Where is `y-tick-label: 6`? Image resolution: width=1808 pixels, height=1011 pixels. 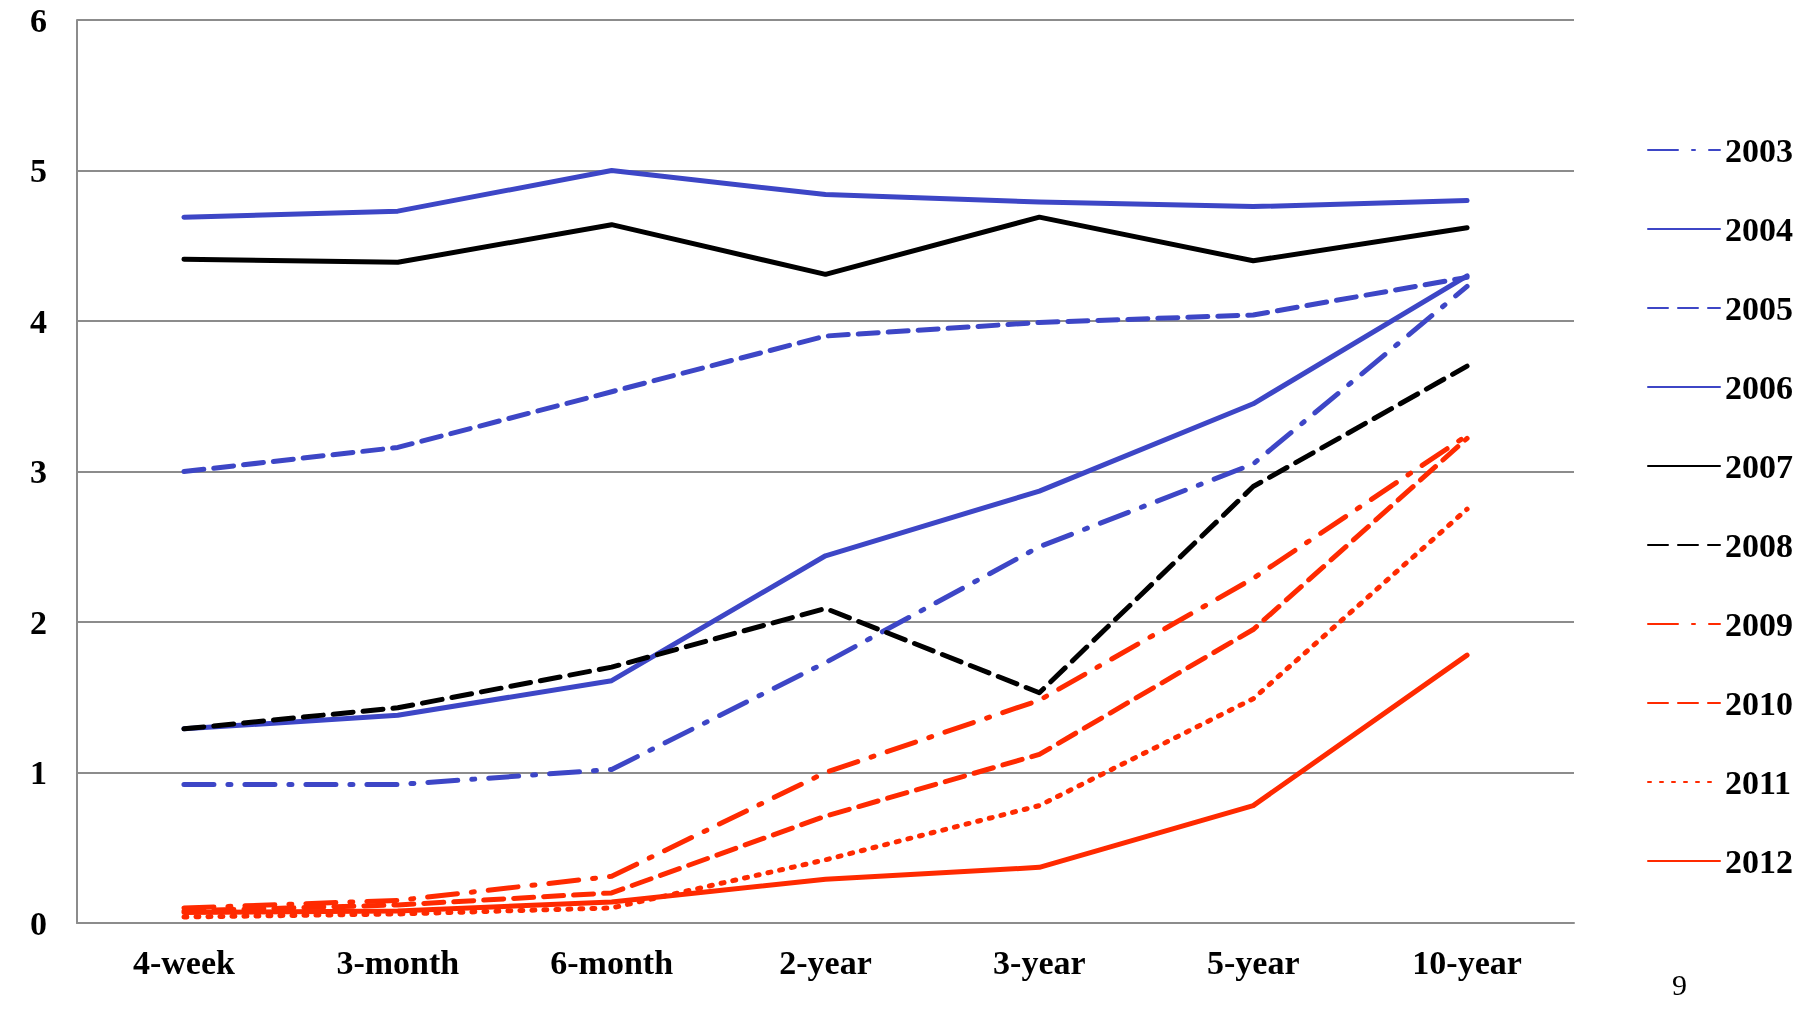
y-tick-label: 6 is located at coordinates (38, 20).